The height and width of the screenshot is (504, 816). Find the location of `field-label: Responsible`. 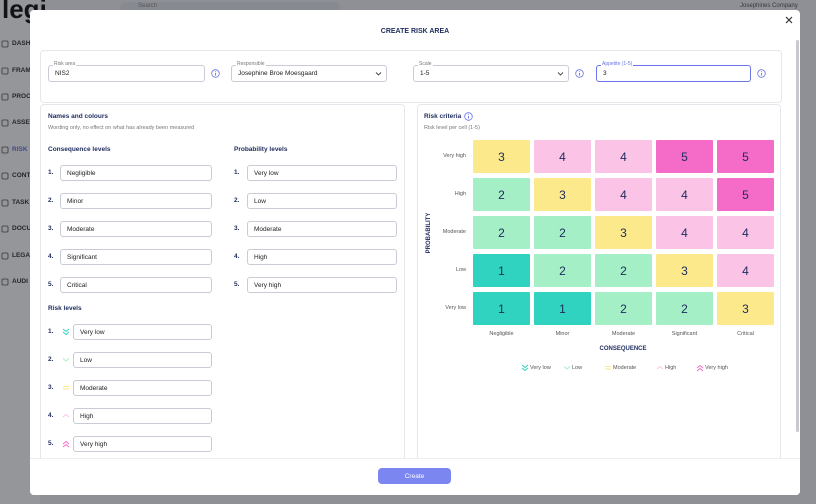

field-label: Responsible is located at coordinates (251, 64).